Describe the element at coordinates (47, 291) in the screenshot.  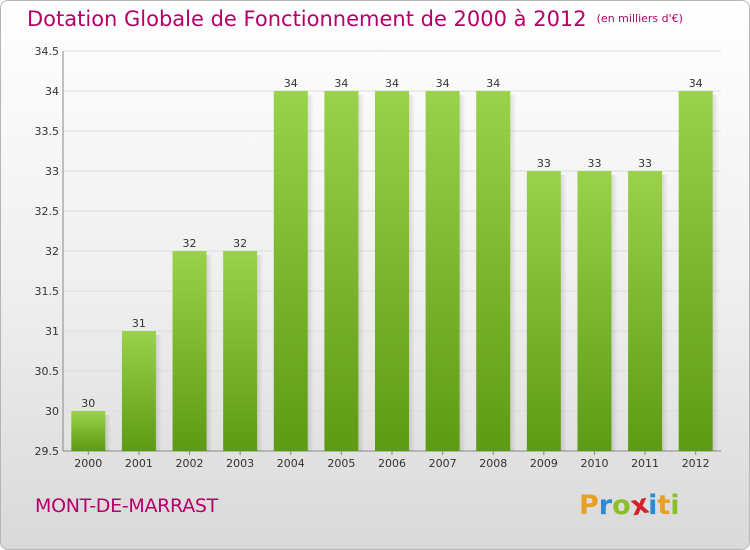
I see `y-tick-label: 31.5` at that location.